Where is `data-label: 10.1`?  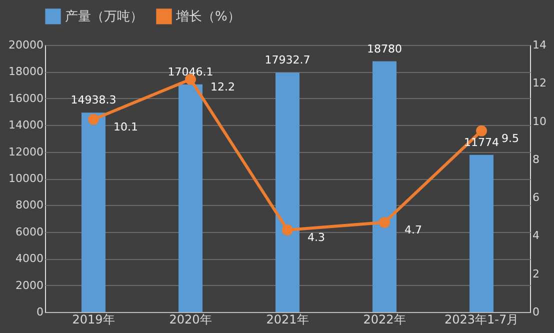
data-label: 10.1 is located at coordinates (126, 127).